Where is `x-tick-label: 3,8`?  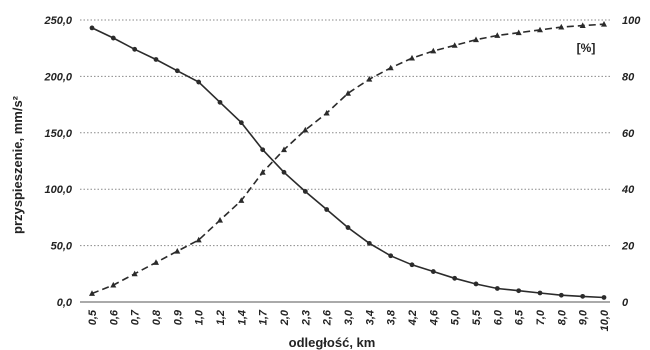 x-tick-label: 3,8 is located at coordinates (392, 317).